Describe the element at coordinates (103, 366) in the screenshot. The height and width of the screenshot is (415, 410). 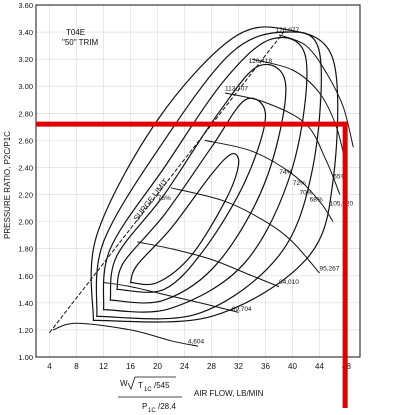
I see `x-tick-label: 12` at that location.